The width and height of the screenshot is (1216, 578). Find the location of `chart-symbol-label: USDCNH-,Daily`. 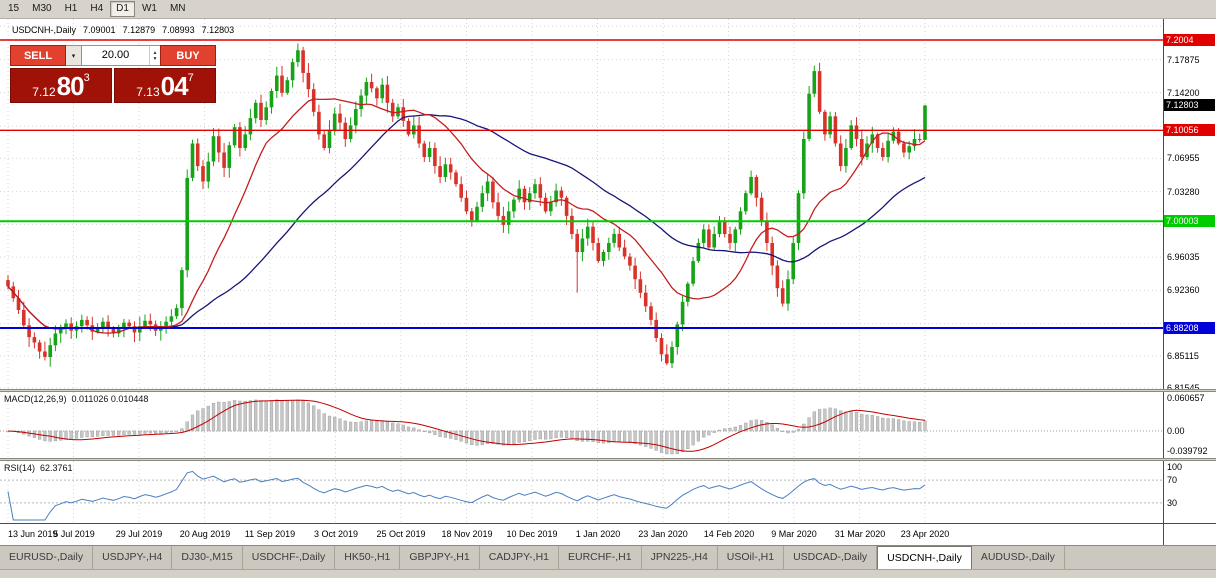

chart-symbol-label: USDCNH-,Daily is located at coordinates (44, 30).